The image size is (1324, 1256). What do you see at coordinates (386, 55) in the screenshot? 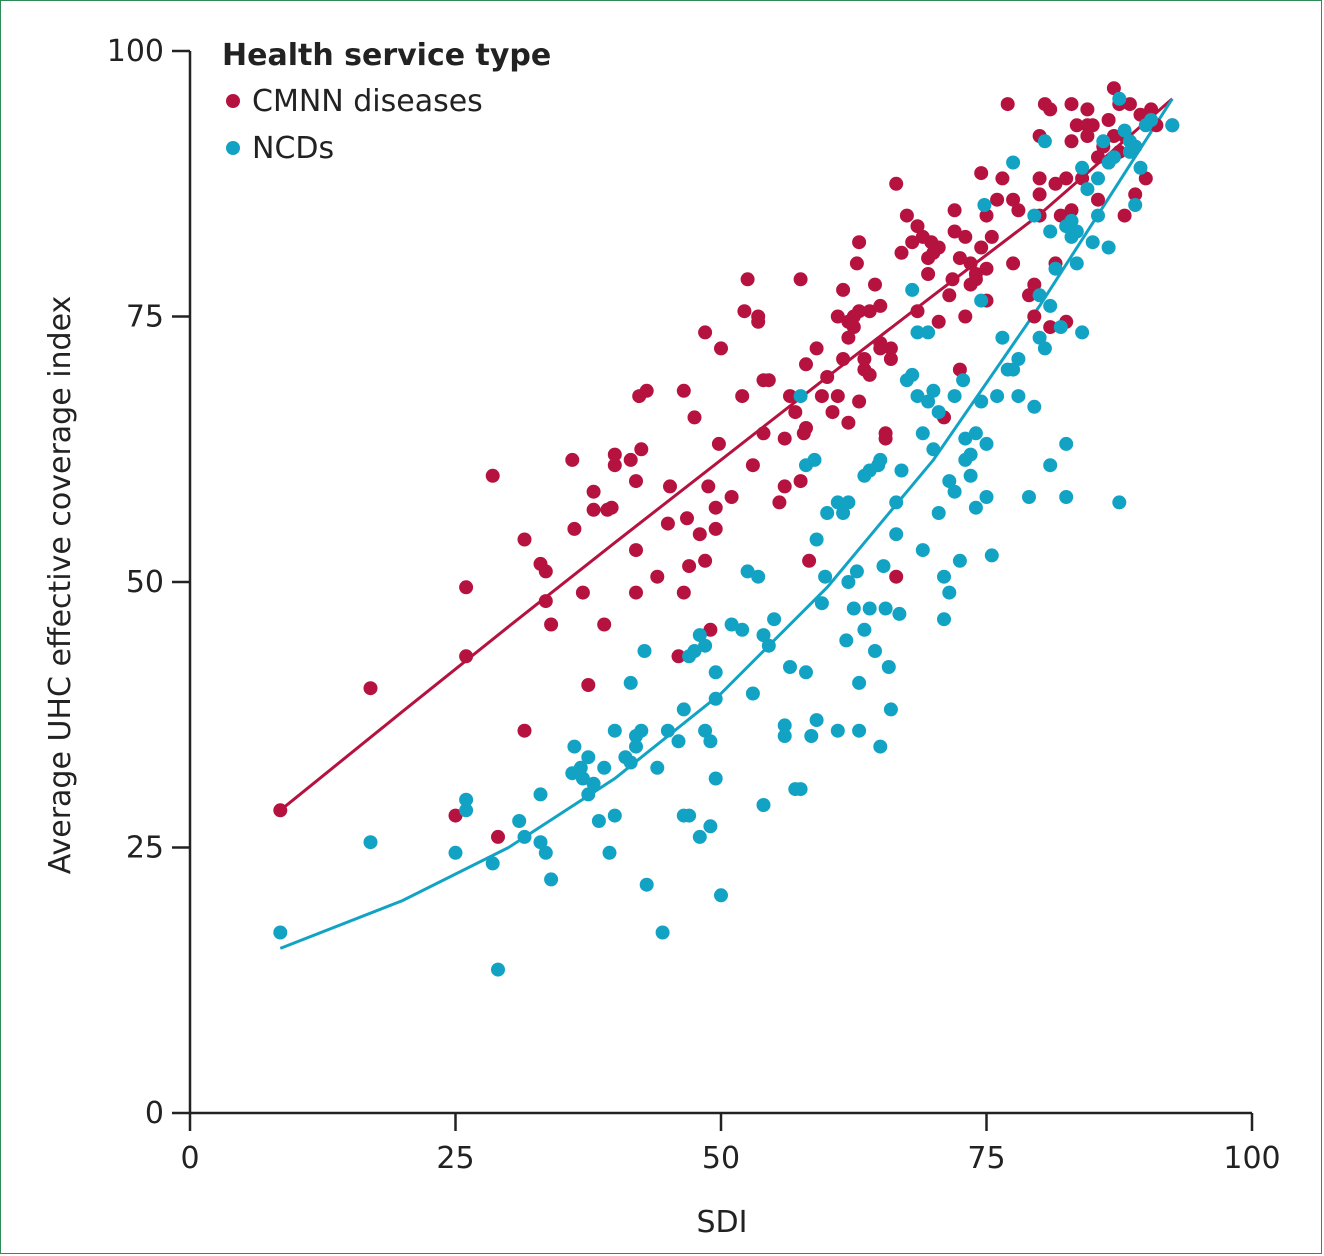
I see `legend-title: Health service type` at bounding box center [386, 55].